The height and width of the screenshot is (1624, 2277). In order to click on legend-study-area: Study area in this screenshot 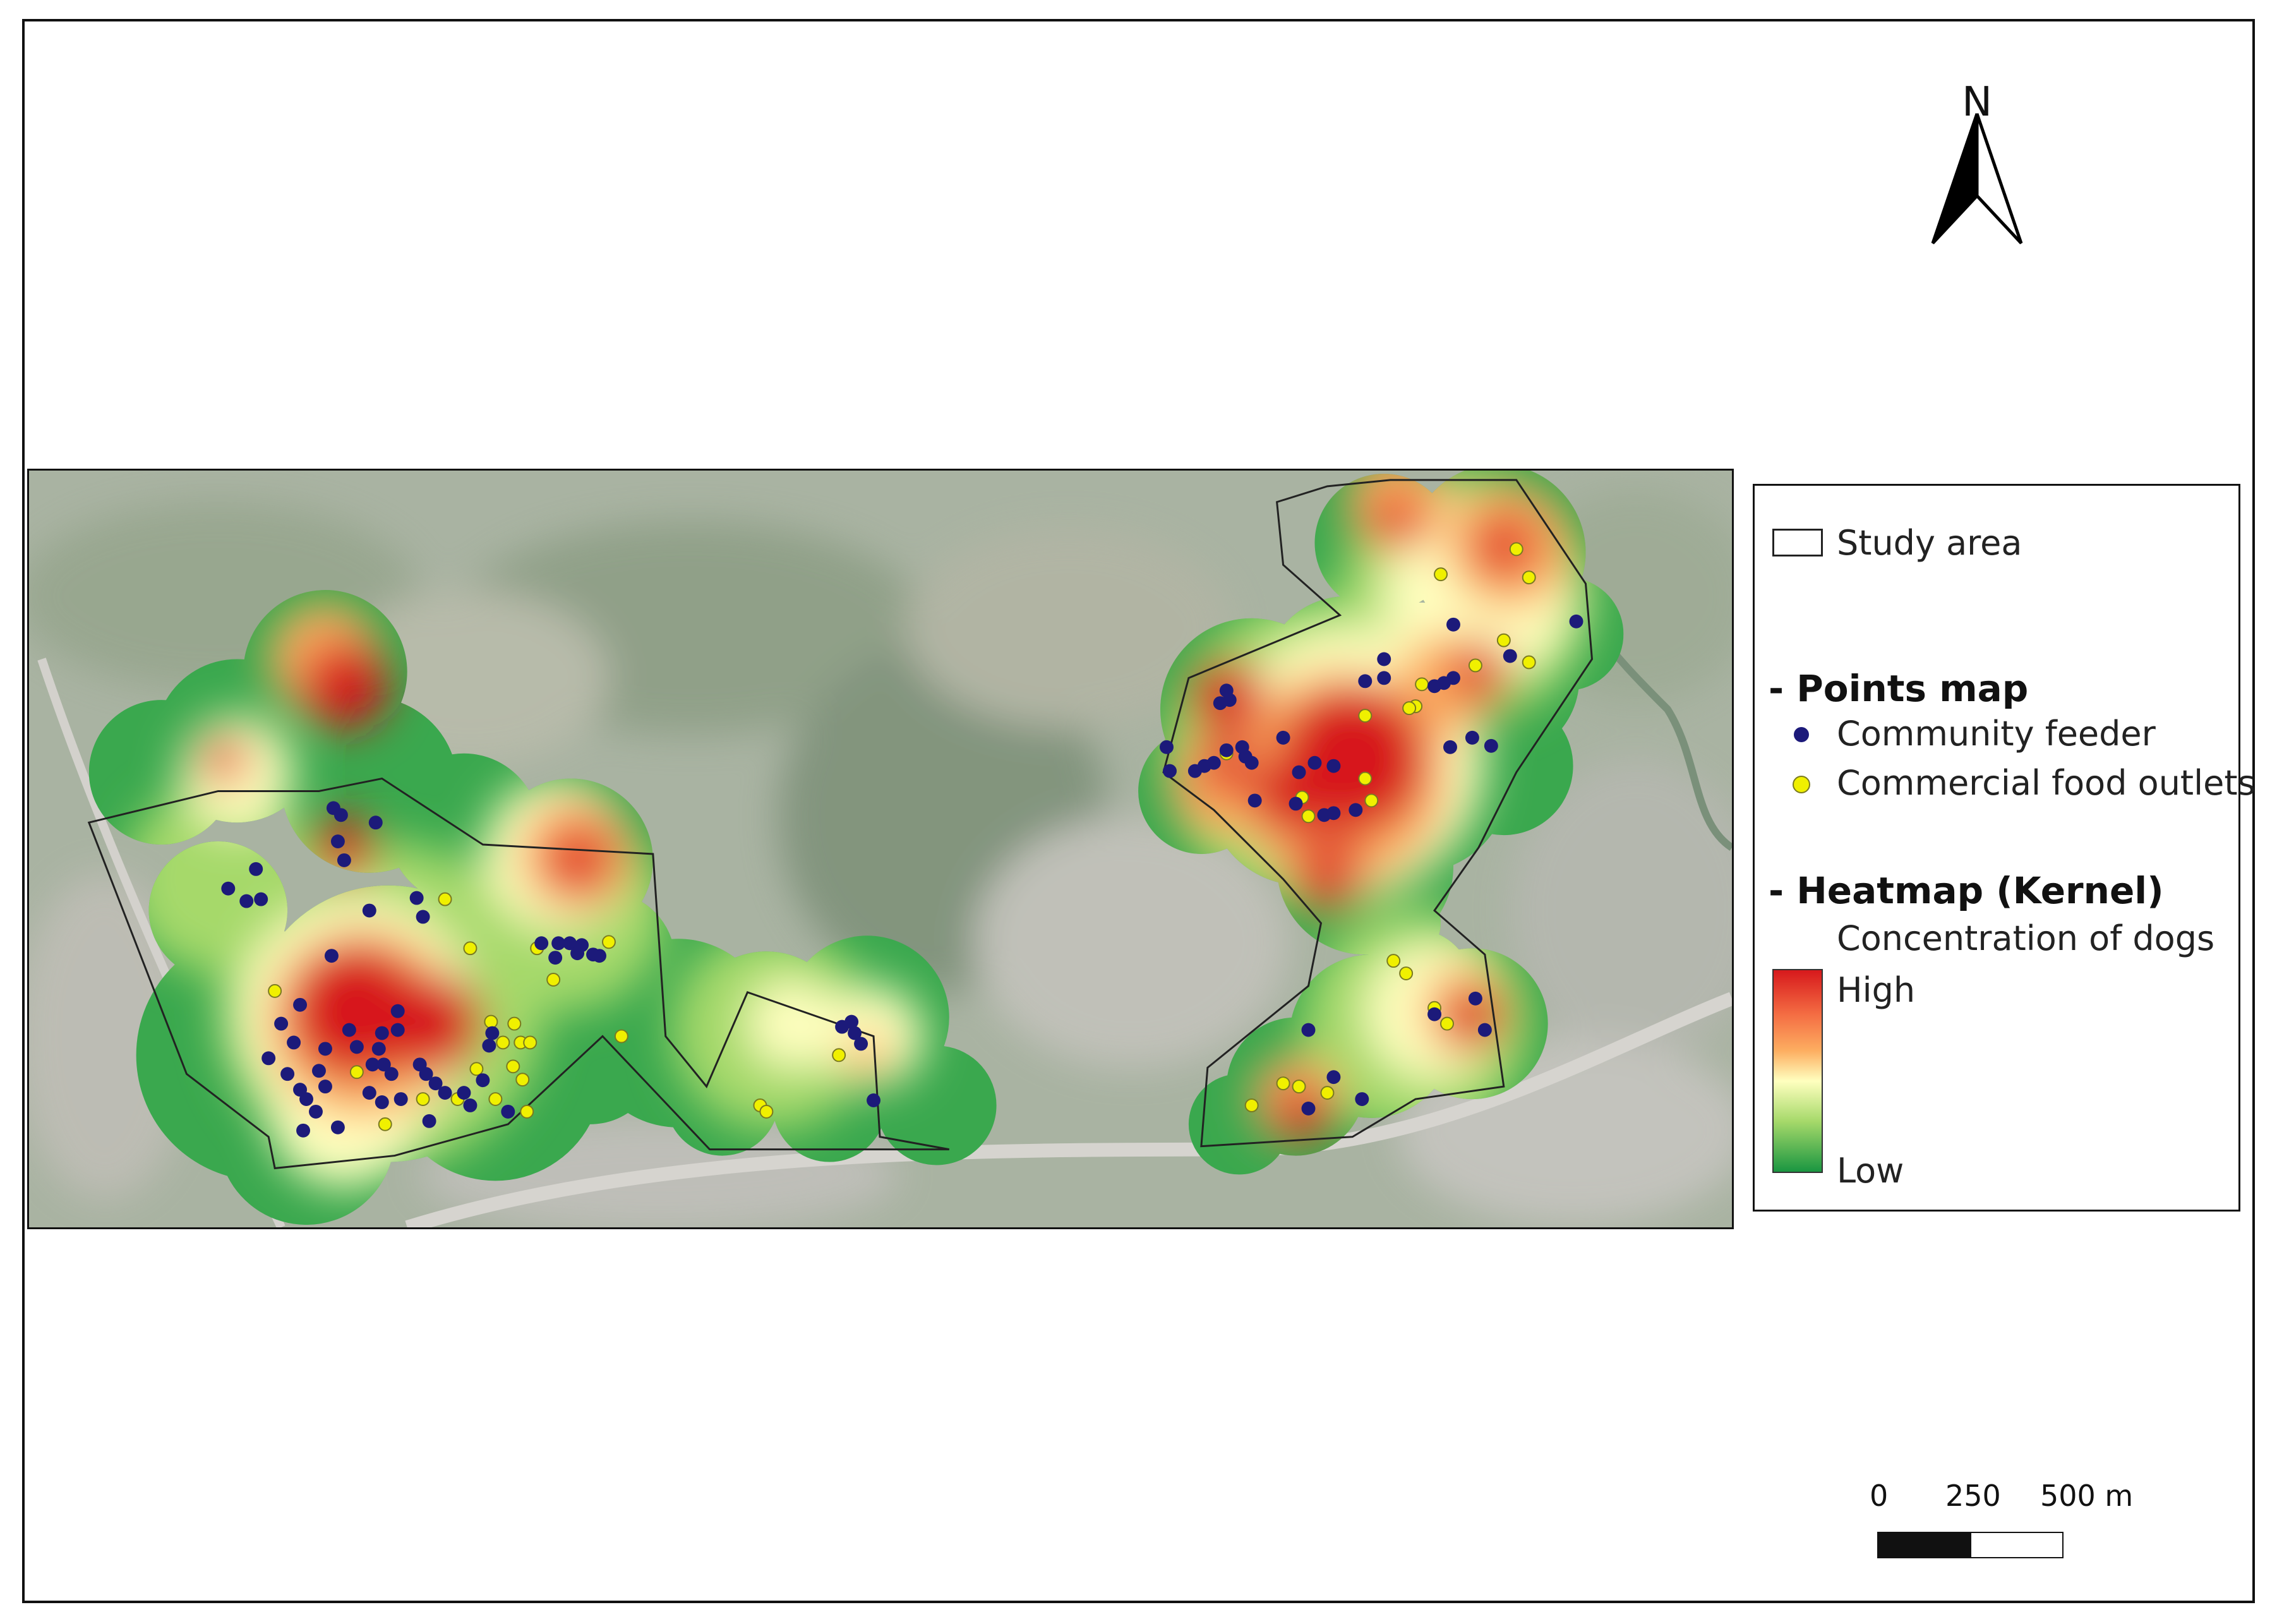, I will do `click(1930, 543)`.